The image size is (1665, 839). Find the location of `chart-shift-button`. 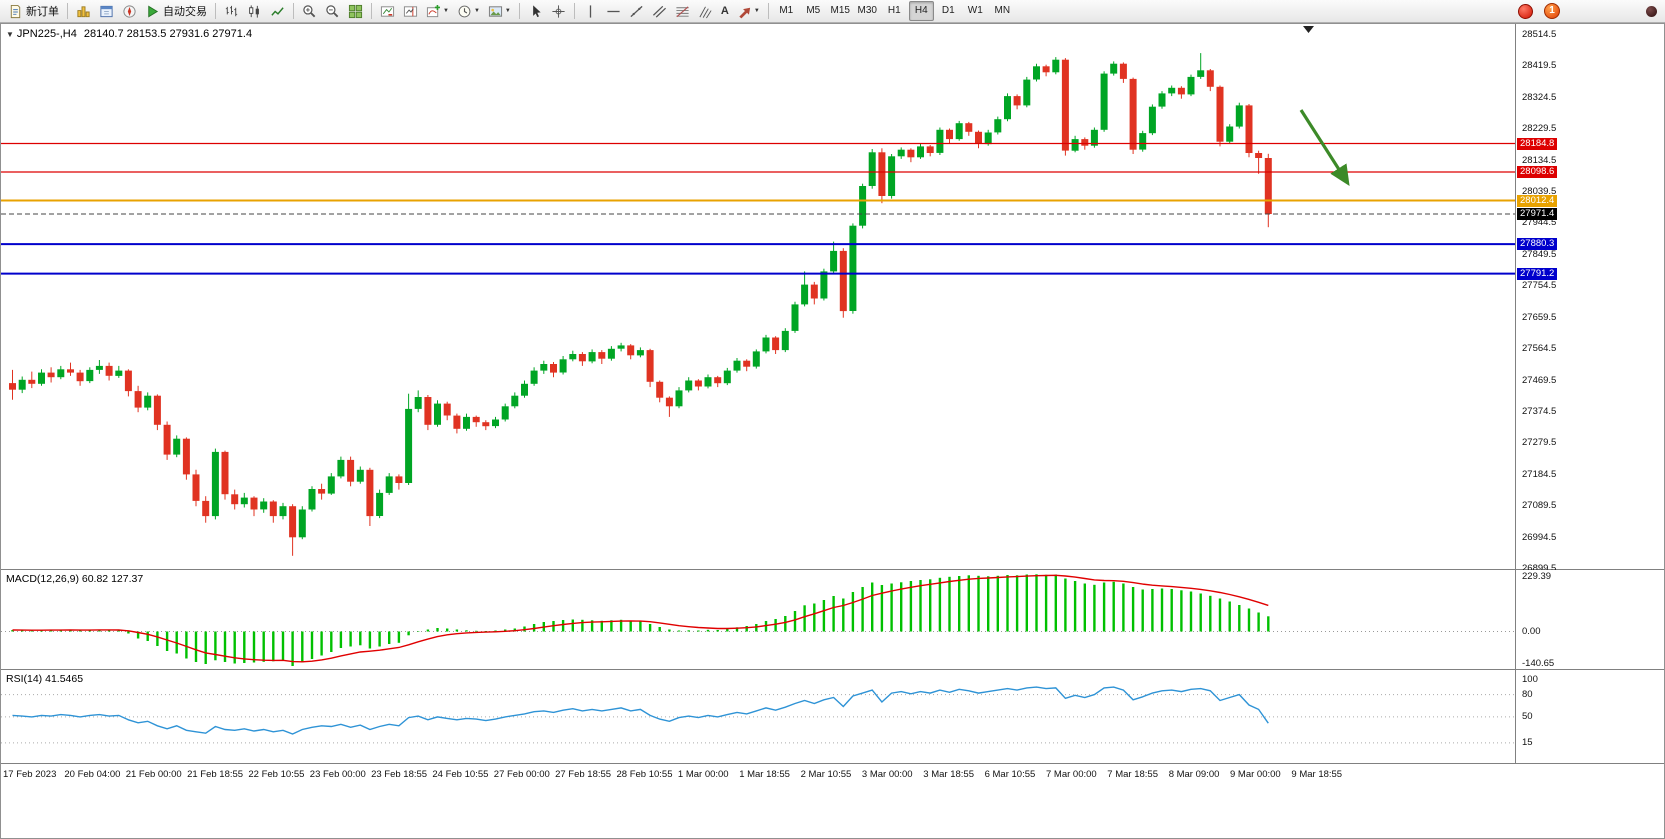

chart-shift-button is located at coordinates (410, 11).